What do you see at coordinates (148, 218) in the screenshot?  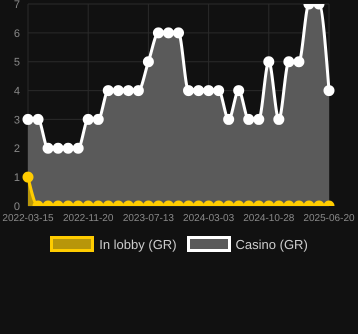 I see `x-tick-label: 2023-07-13` at bounding box center [148, 218].